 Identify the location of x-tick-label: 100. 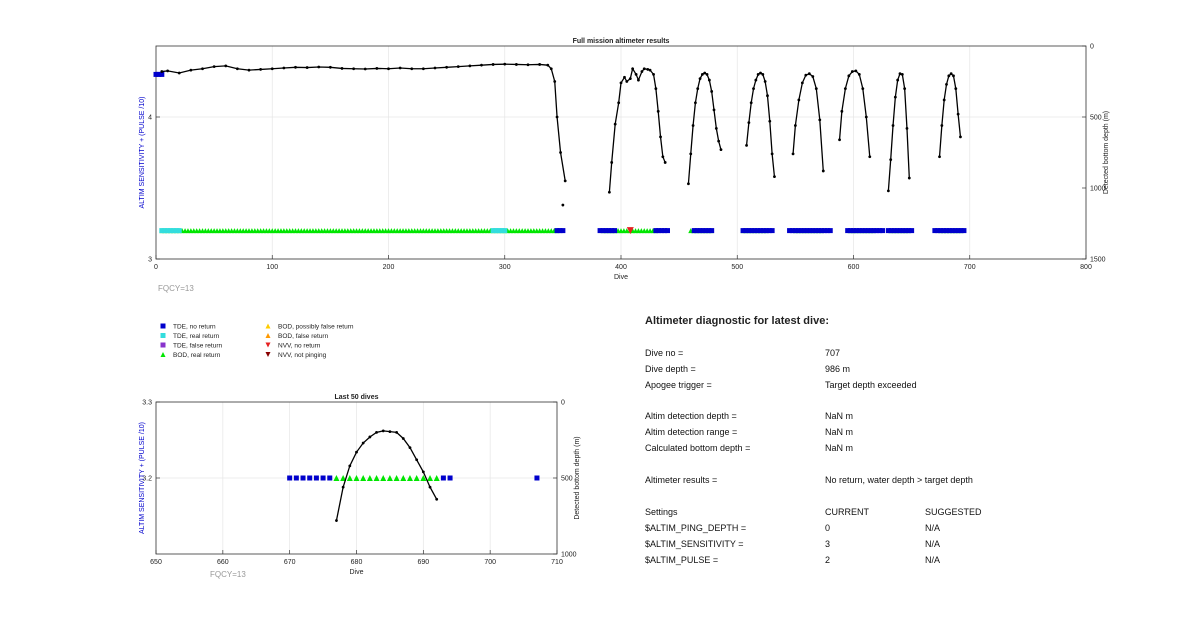
(272, 267).